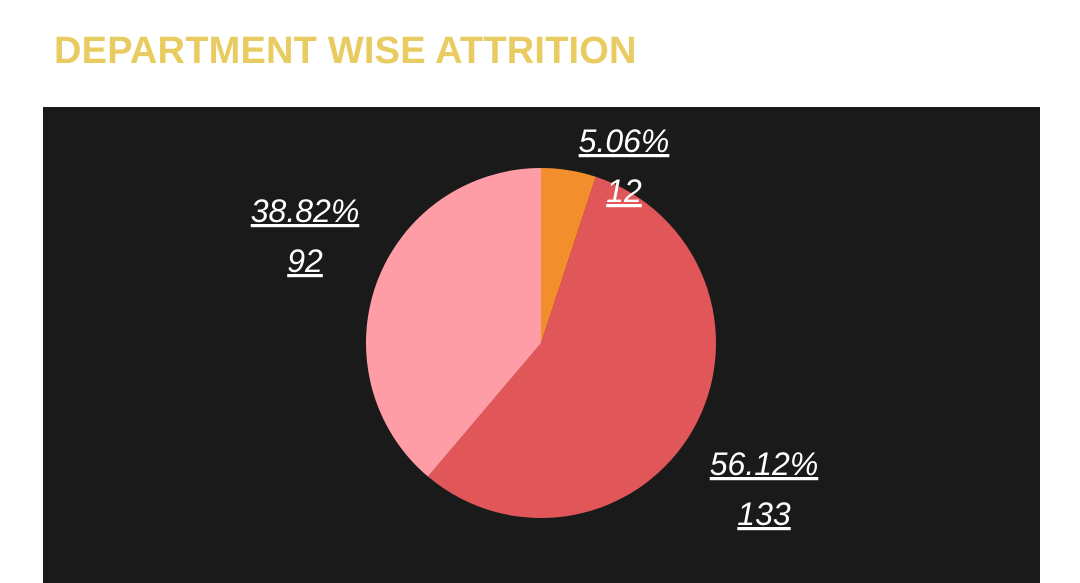  What do you see at coordinates (624, 141) in the screenshot?
I see `slice-percent-label-0: 5.06%` at bounding box center [624, 141].